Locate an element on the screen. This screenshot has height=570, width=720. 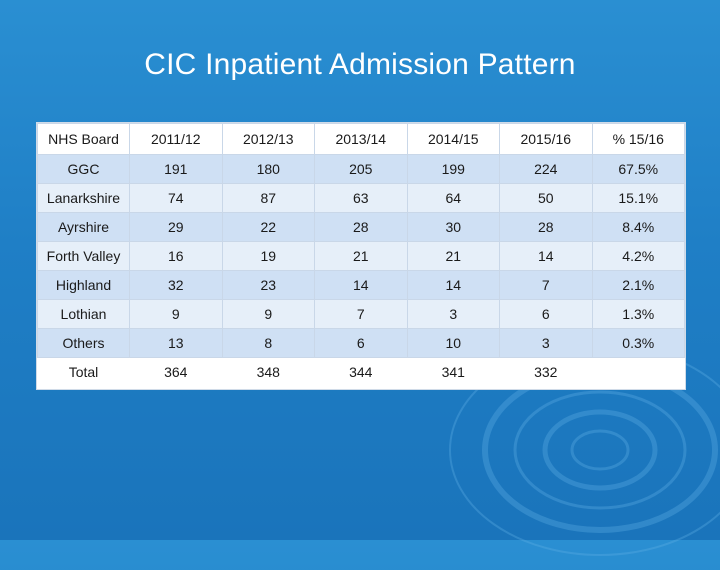
table-cell: 364 is located at coordinates (175, 371).